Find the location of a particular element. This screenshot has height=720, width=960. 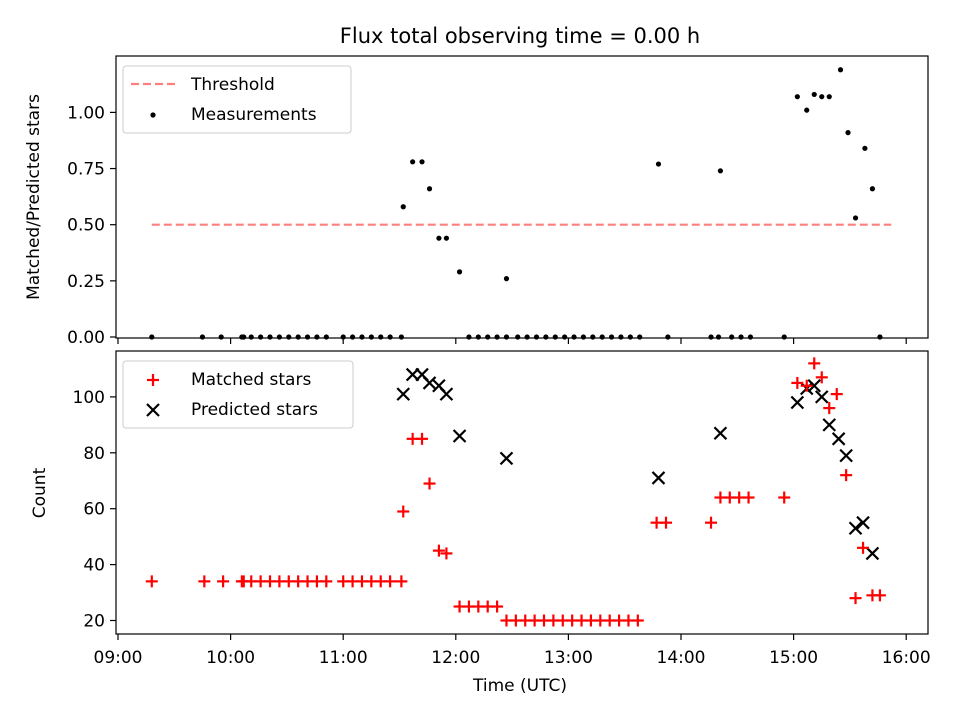

top-legend: Threshold Measurements is located at coordinates (237, 99).